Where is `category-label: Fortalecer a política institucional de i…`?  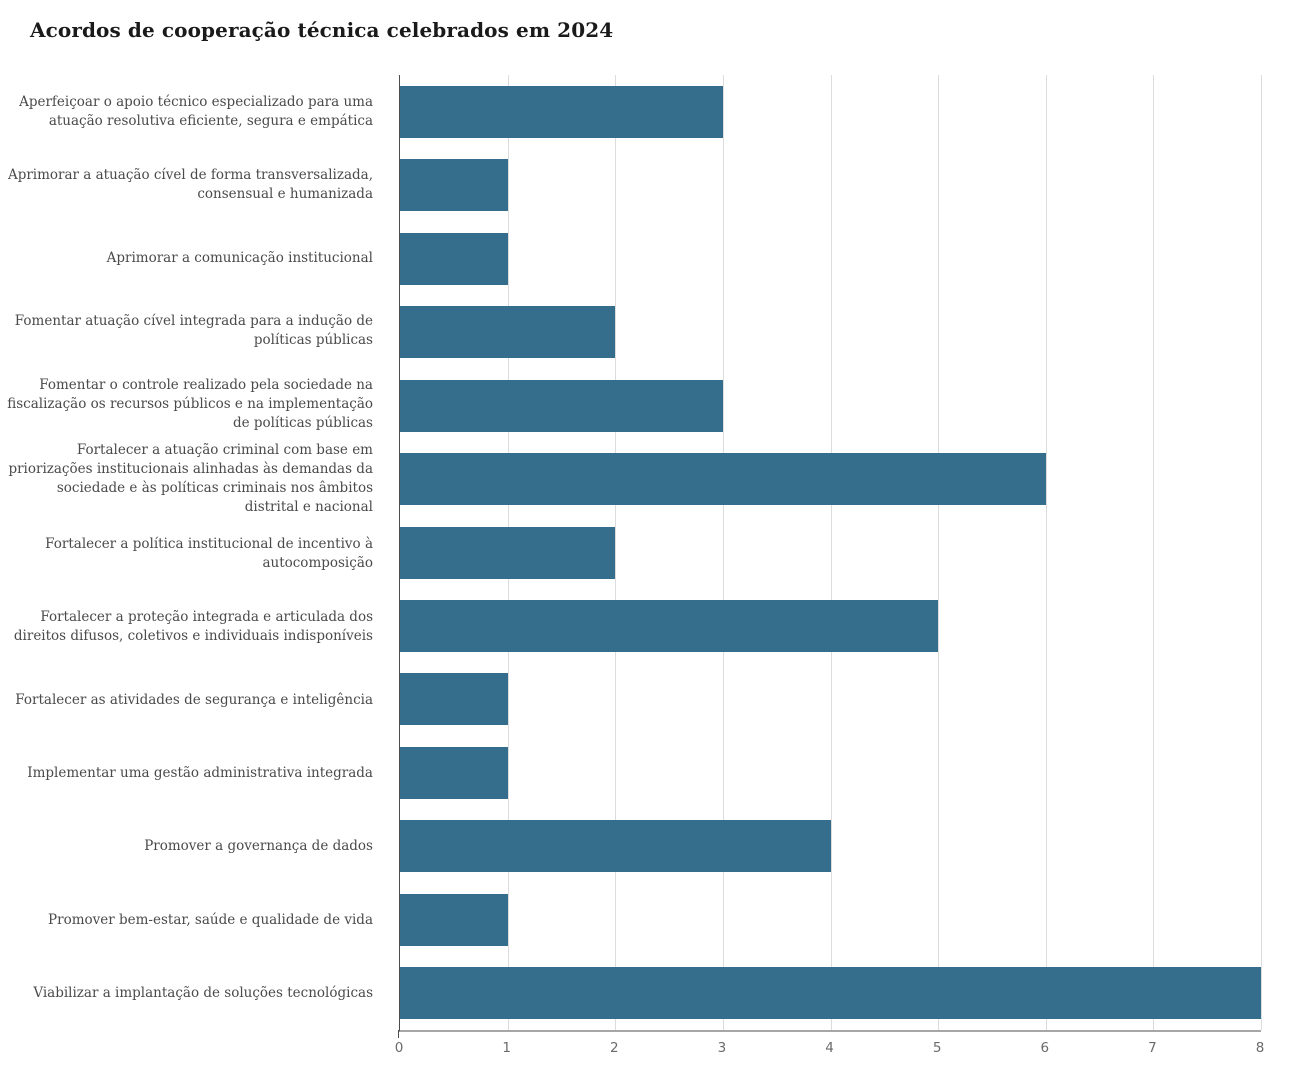
category-label: Fortalecer a política institucional de i… is located at coordinates (209, 553).